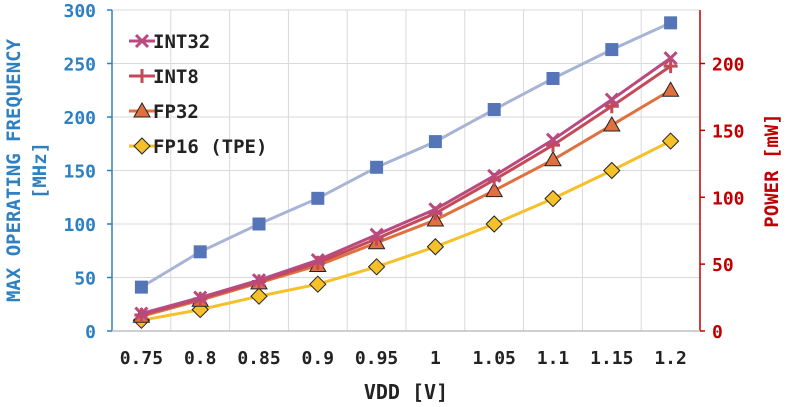 This screenshot has height=407, width=789. I want to click on x-axis-tick-label: 1, so click(435, 358).